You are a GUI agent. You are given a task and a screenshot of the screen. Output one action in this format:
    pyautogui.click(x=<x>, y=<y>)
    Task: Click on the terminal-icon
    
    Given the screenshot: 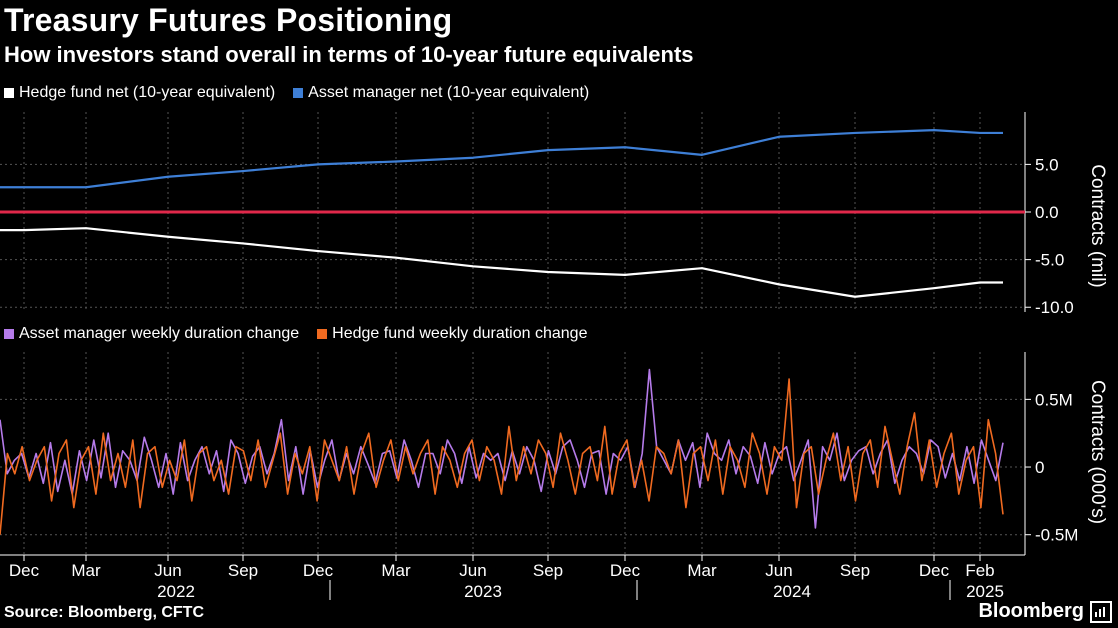 What is the action you would take?
    pyautogui.click(x=1101, y=611)
    